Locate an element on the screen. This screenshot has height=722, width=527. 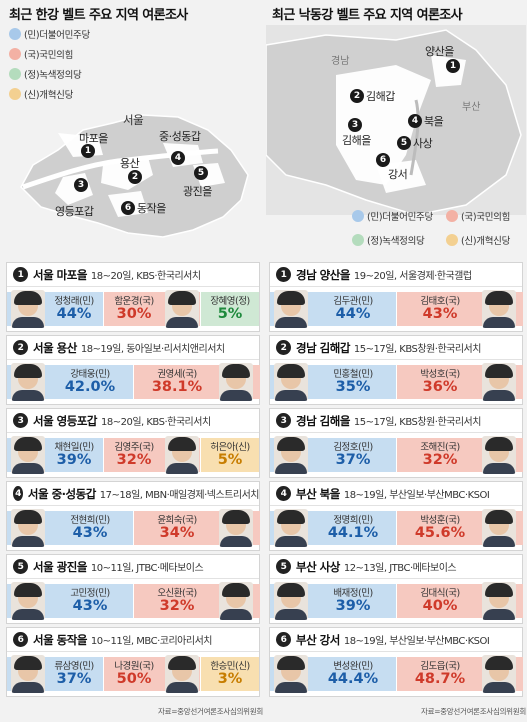
candidate-percentage: 38.1% is located at coordinates (177, 387).